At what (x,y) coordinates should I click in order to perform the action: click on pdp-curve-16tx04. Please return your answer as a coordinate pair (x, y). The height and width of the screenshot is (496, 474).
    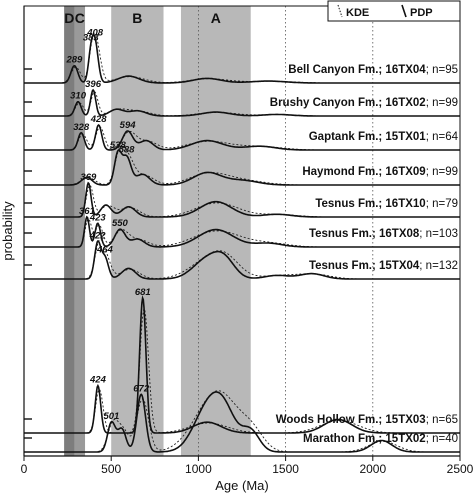
    Looking at the image, I should click on (242, 59).